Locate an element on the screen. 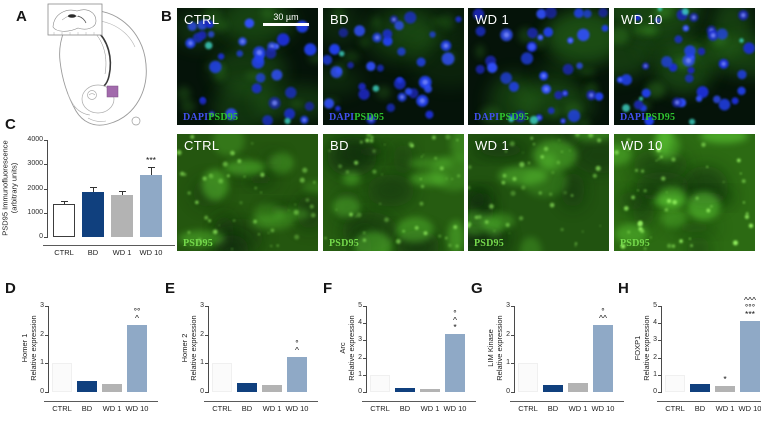 The height and width of the screenshot is (422, 761). y-tick-label: 3 is located at coordinates (202, 305).